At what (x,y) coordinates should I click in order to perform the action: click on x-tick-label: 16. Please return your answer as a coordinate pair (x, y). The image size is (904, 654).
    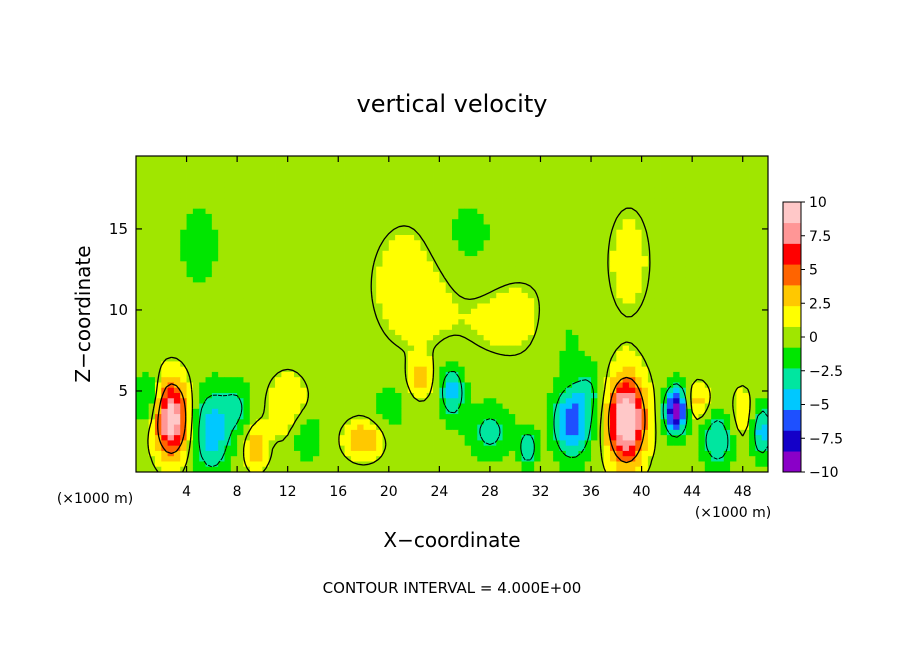
    Looking at the image, I should click on (338, 492).